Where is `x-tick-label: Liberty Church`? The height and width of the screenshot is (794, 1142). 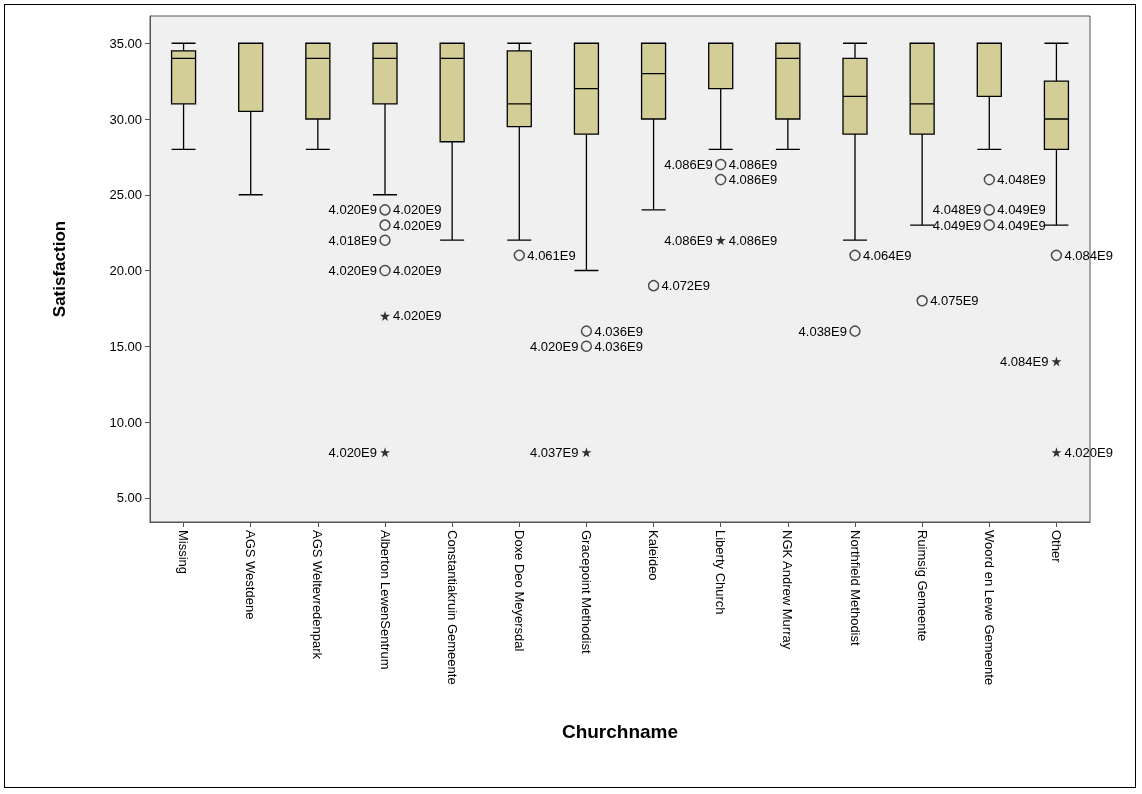 x-tick-label: Liberty Church is located at coordinates (721, 572).